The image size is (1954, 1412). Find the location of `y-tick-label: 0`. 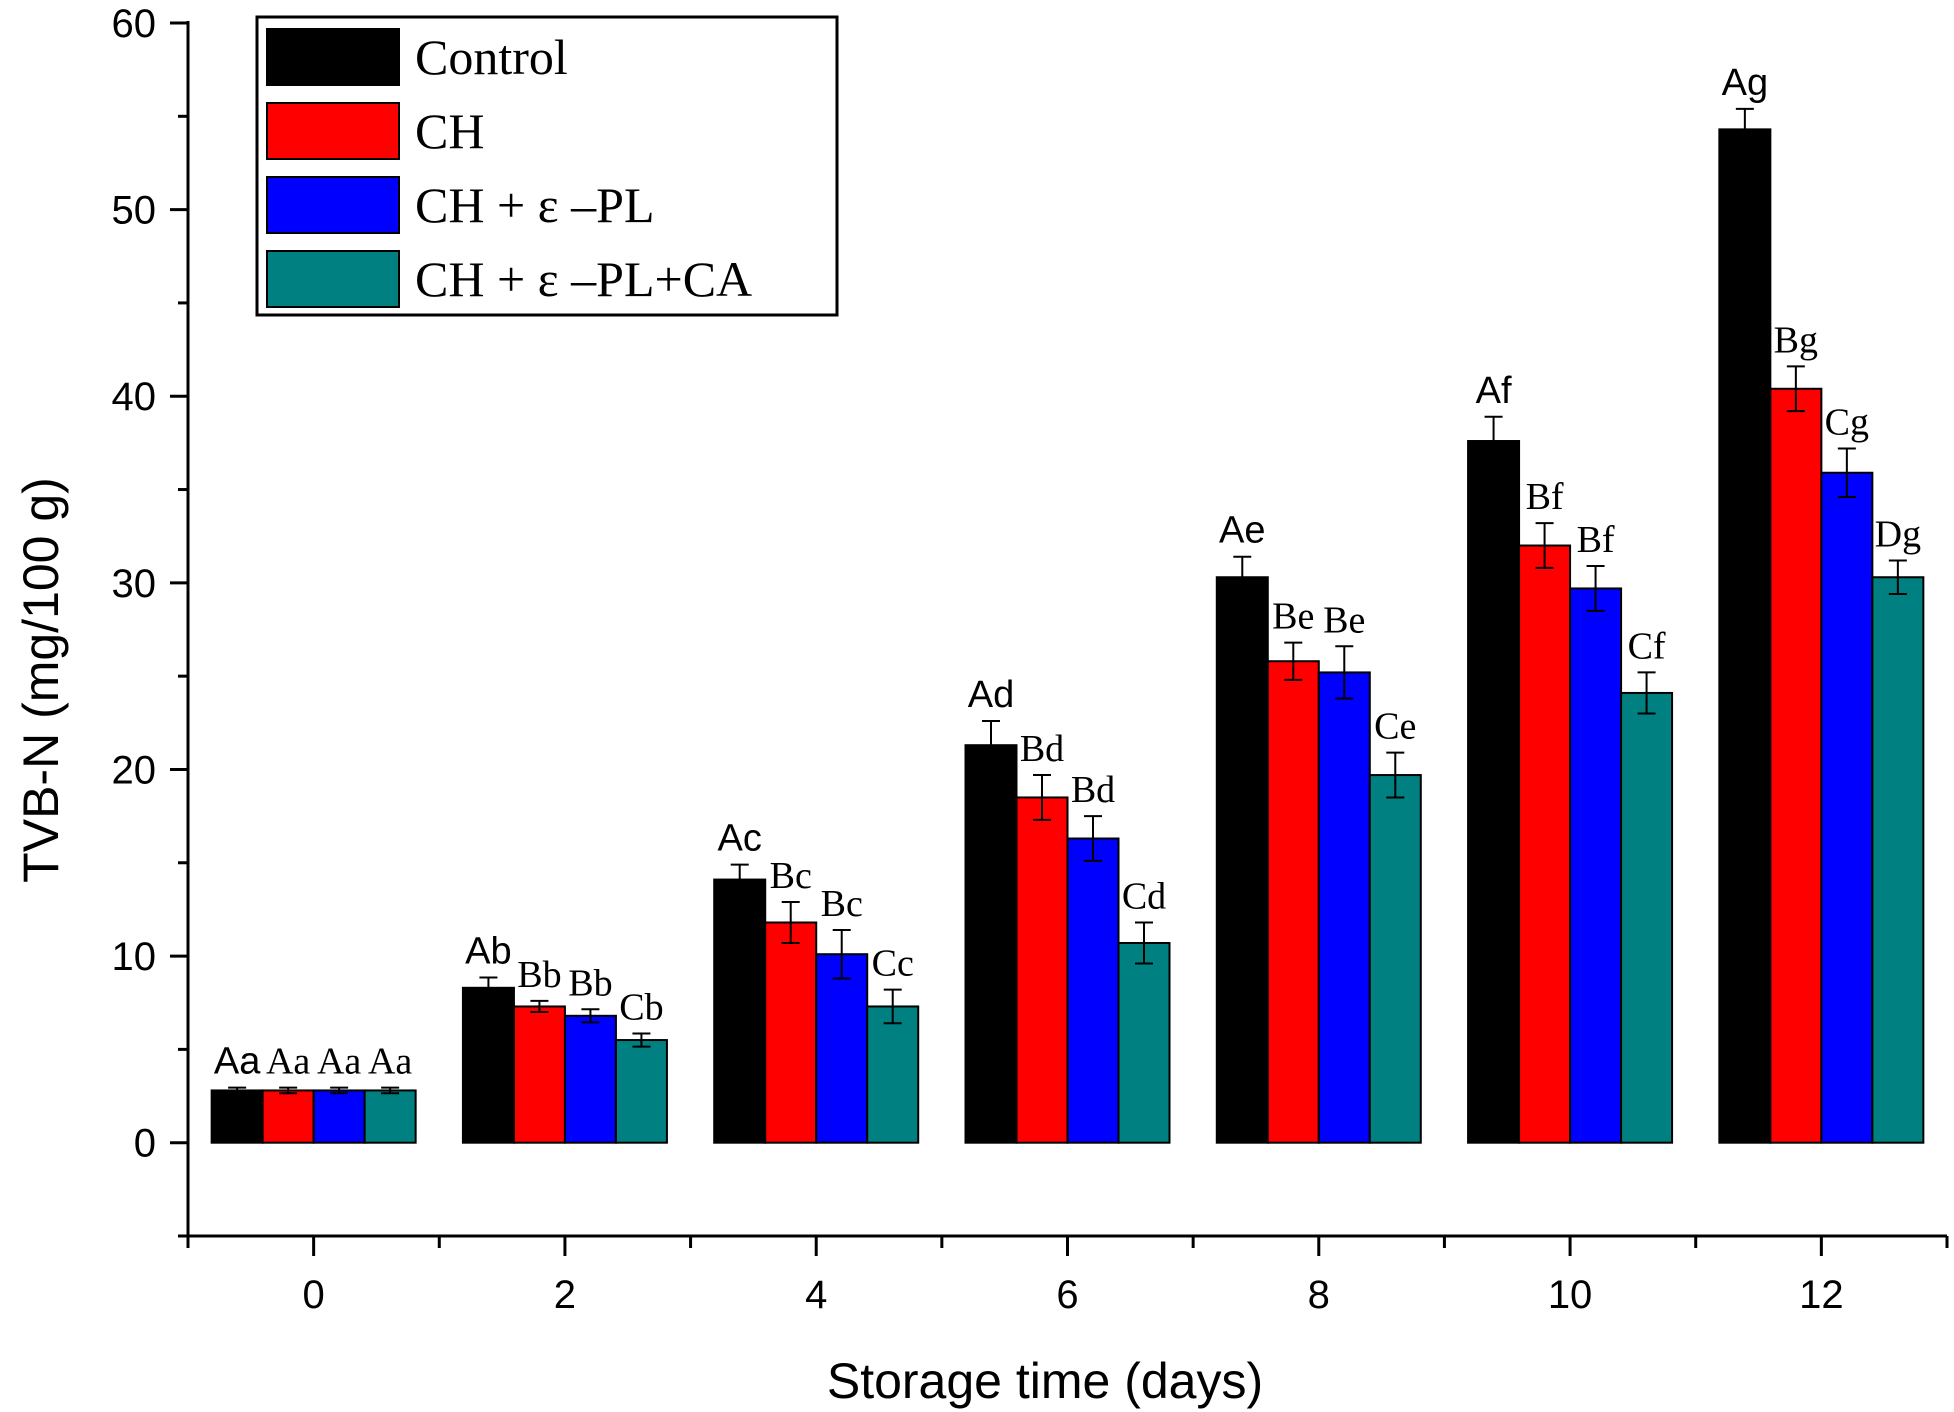

y-tick-label: 0 is located at coordinates (145, 1144).